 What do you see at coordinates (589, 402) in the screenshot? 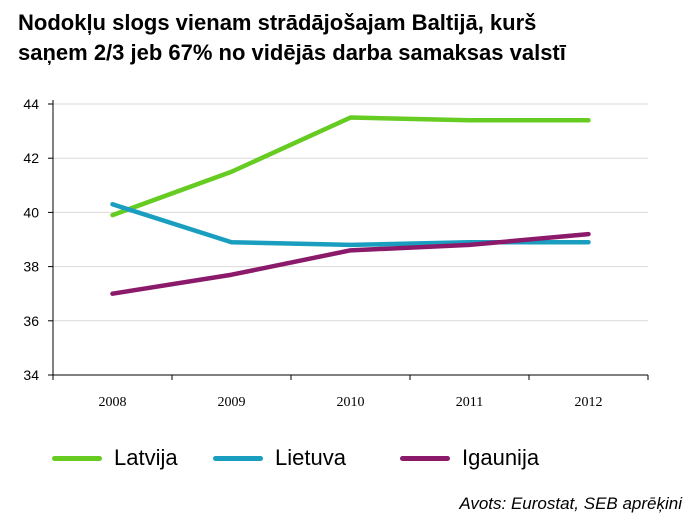
I see `x-tick-label-2012: 2012` at bounding box center [589, 402].